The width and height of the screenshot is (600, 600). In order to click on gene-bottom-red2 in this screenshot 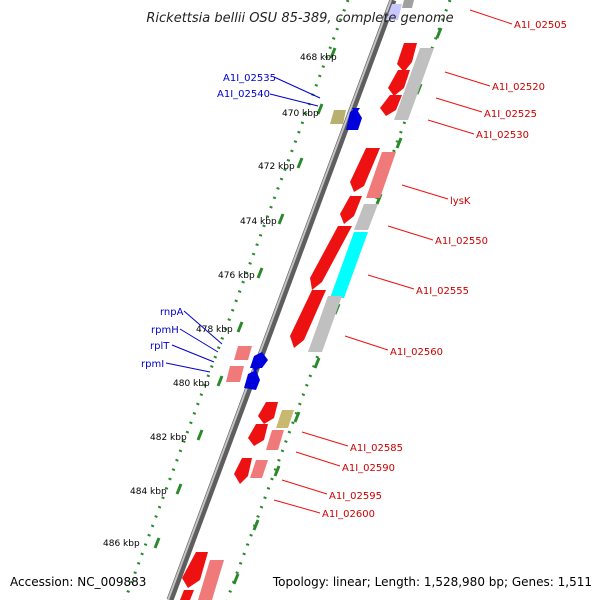, I will do `click(187, 595)`.